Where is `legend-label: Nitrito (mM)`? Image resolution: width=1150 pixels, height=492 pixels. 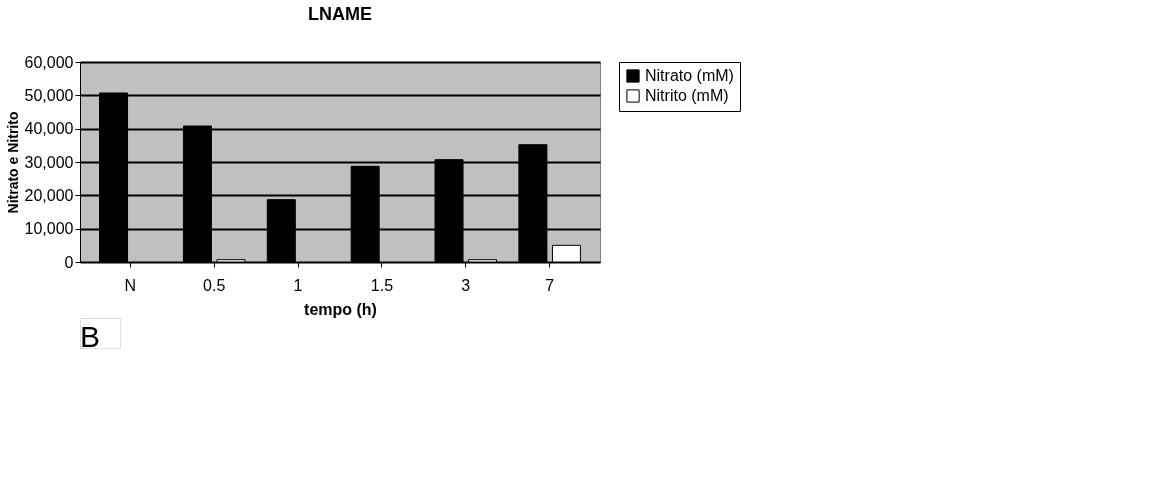
legend-label: Nitrito (mM) is located at coordinates (687, 95).